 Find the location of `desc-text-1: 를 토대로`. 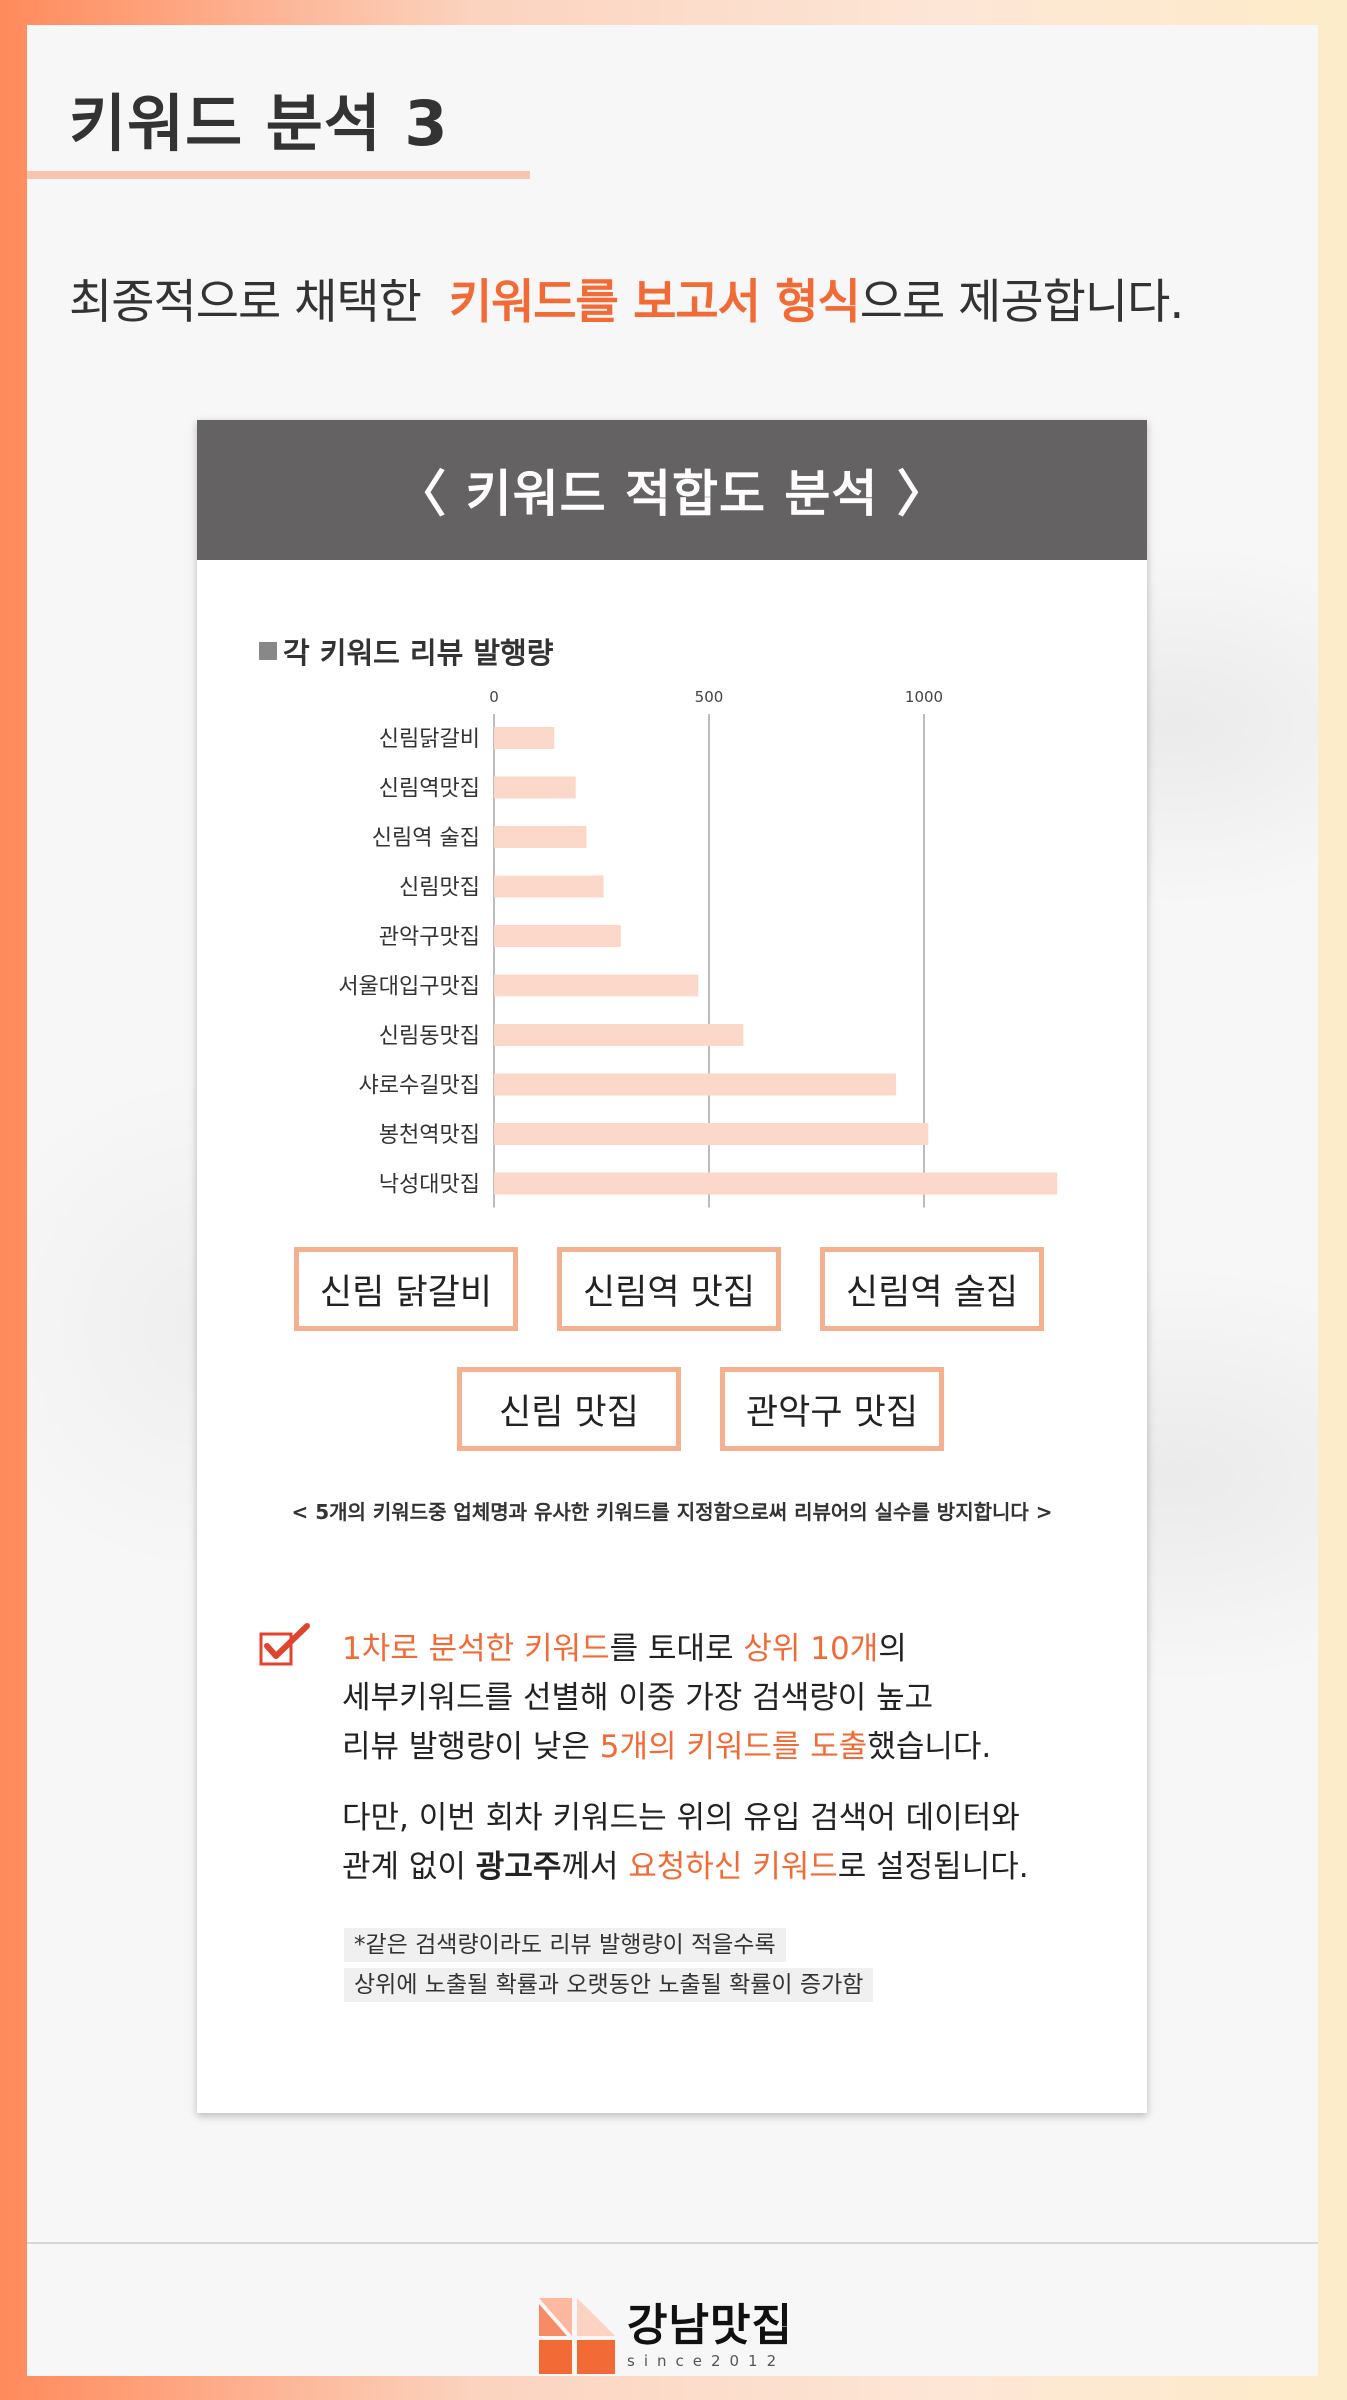

desc-text-1: 를 토대로 is located at coordinates (676, 1649).